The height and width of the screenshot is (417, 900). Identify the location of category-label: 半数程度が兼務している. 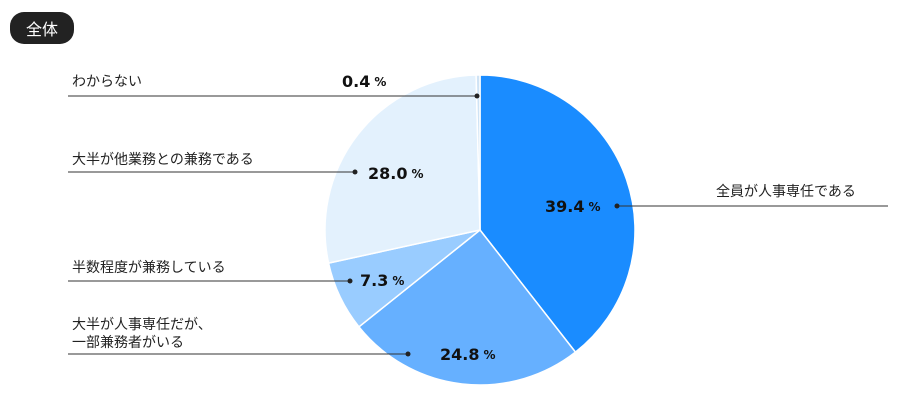
(149, 268).